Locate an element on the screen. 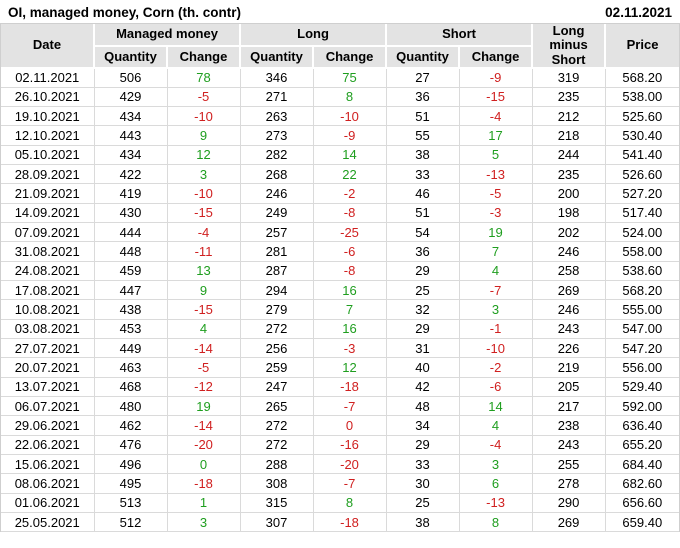  price-cell: 525.60 is located at coordinates (642, 116).